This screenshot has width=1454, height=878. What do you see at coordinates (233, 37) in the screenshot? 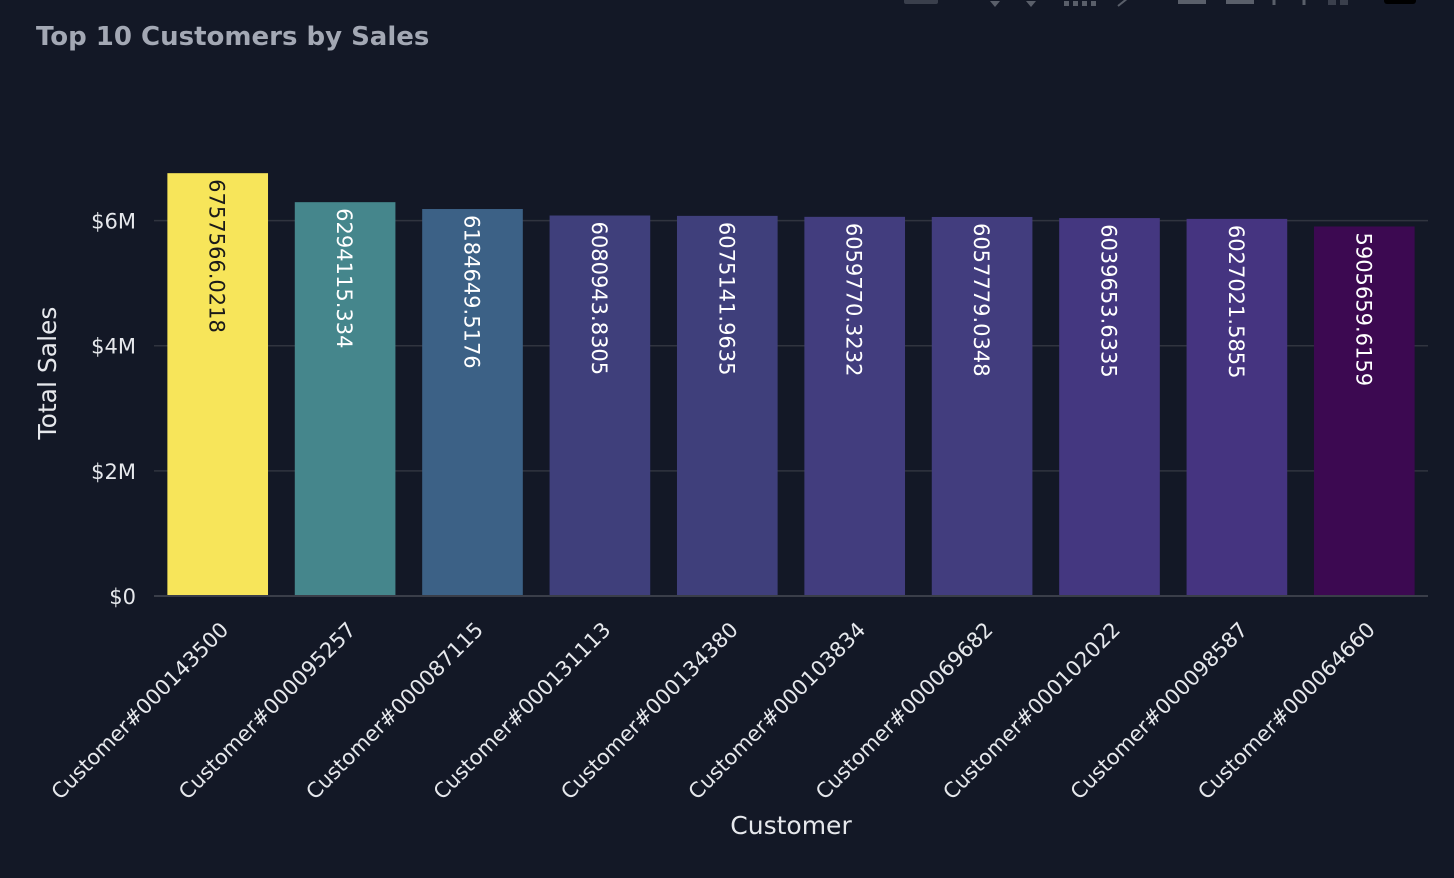
I see `chart-title: Top 10 Customers by Sales` at bounding box center [233, 37].